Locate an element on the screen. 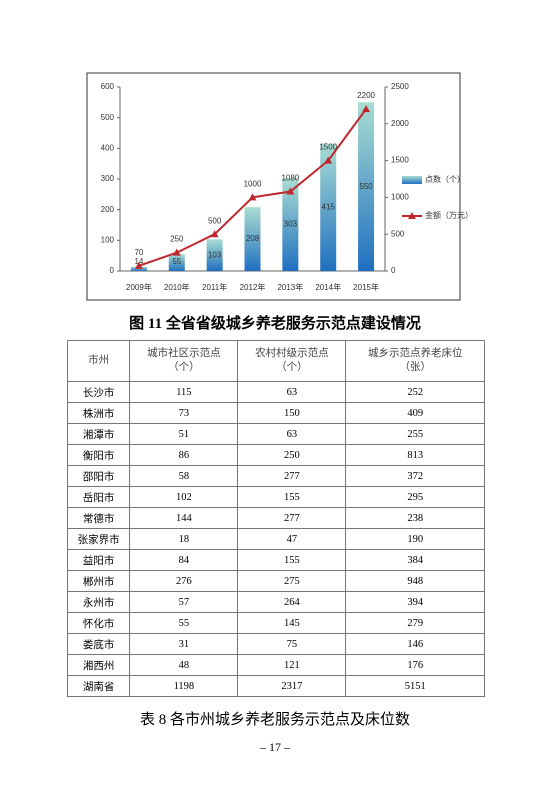 The width and height of the screenshot is (550, 794). table-row: 湘西州 48 121 176 is located at coordinates (275, 665).